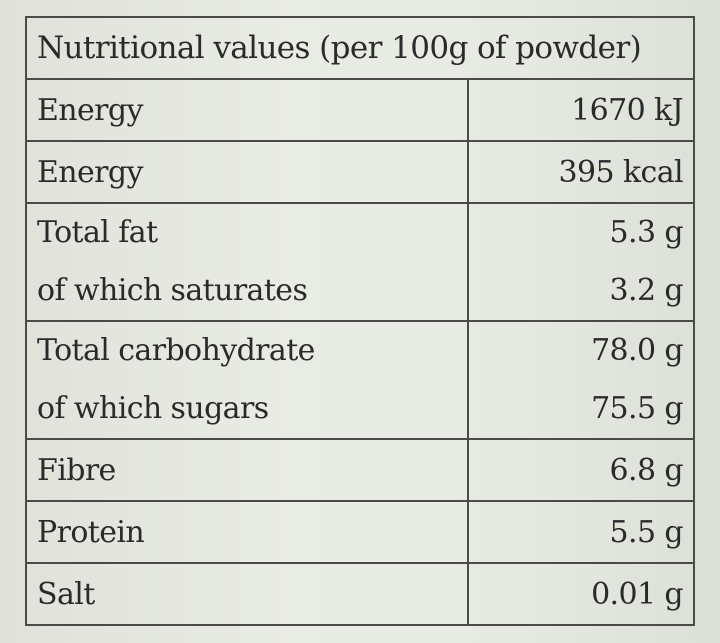 The height and width of the screenshot is (643, 720). Describe the element at coordinates (91, 532) in the screenshot. I see `row-label-text: Protein` at that location.